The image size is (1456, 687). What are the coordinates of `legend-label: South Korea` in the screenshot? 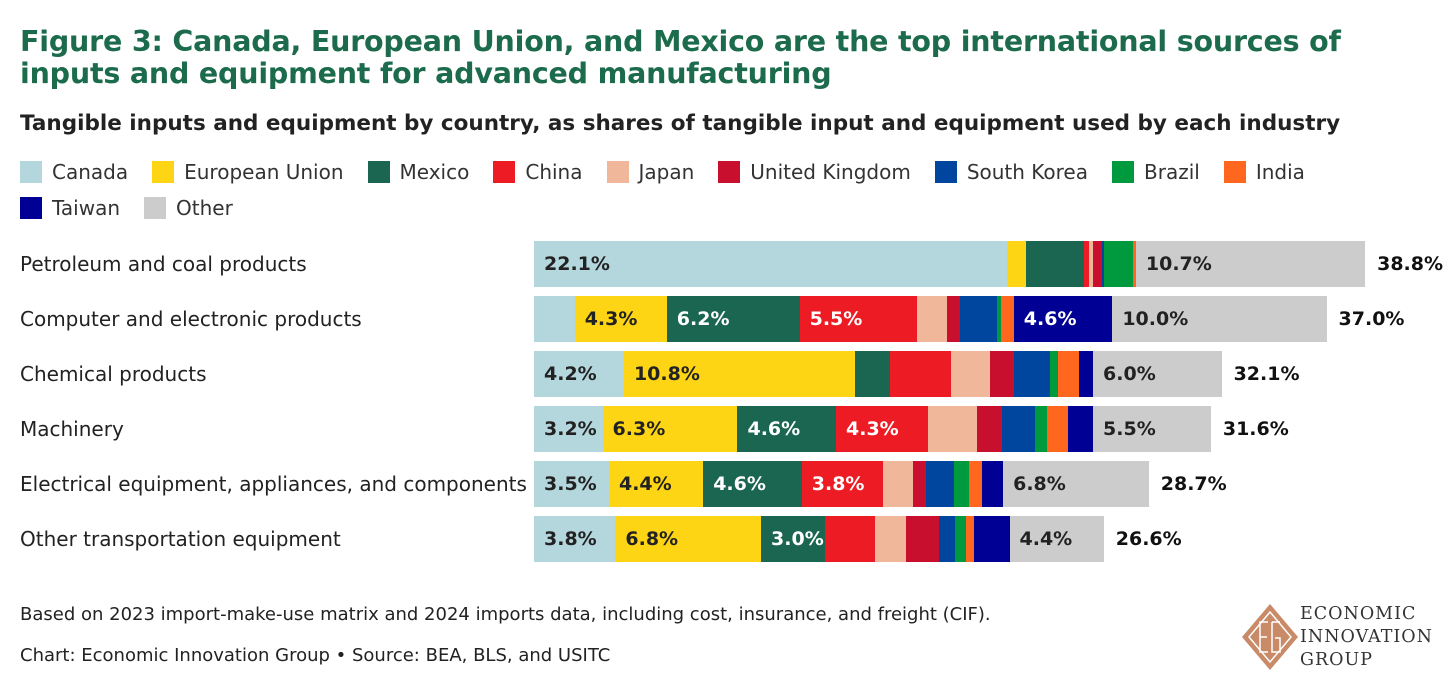 It's located at (1027, 172).